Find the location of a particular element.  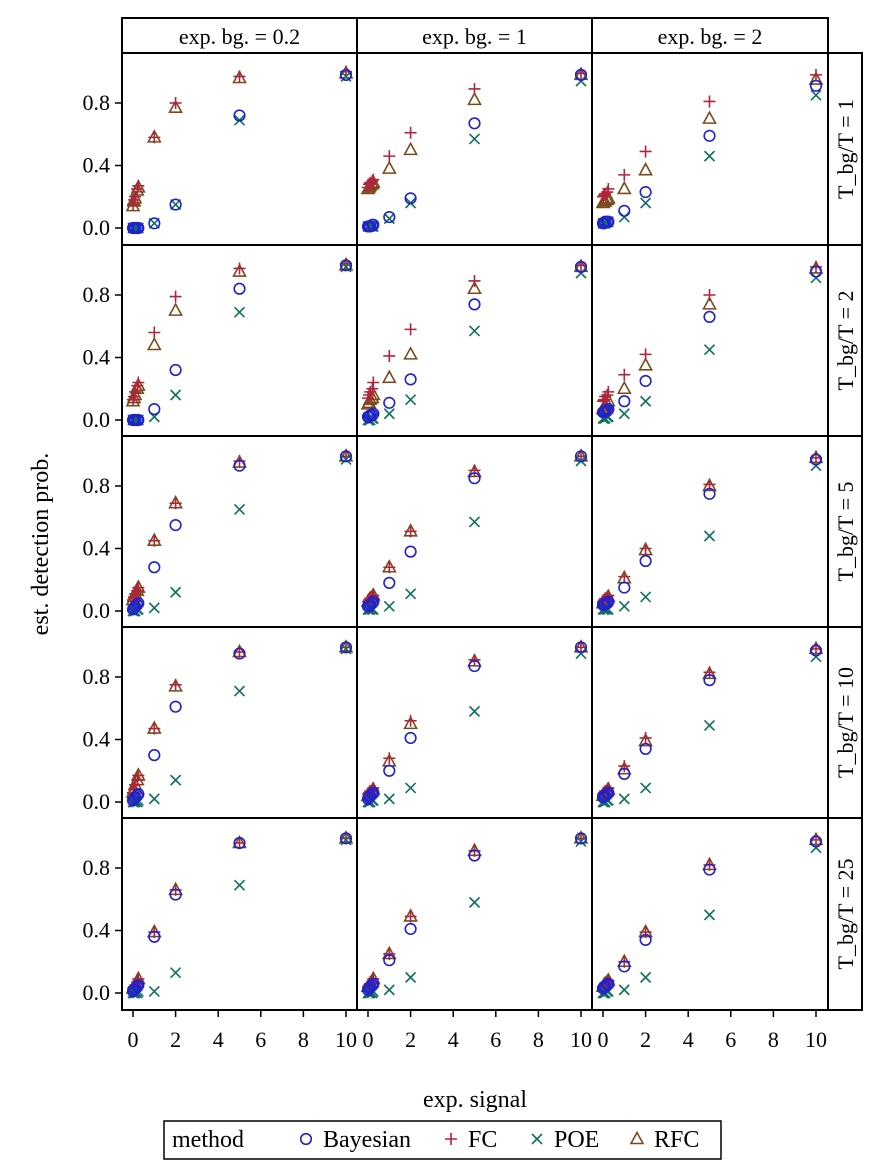

row-strip-label: T_bg/T = 1 is located at coordinates (845, 149).